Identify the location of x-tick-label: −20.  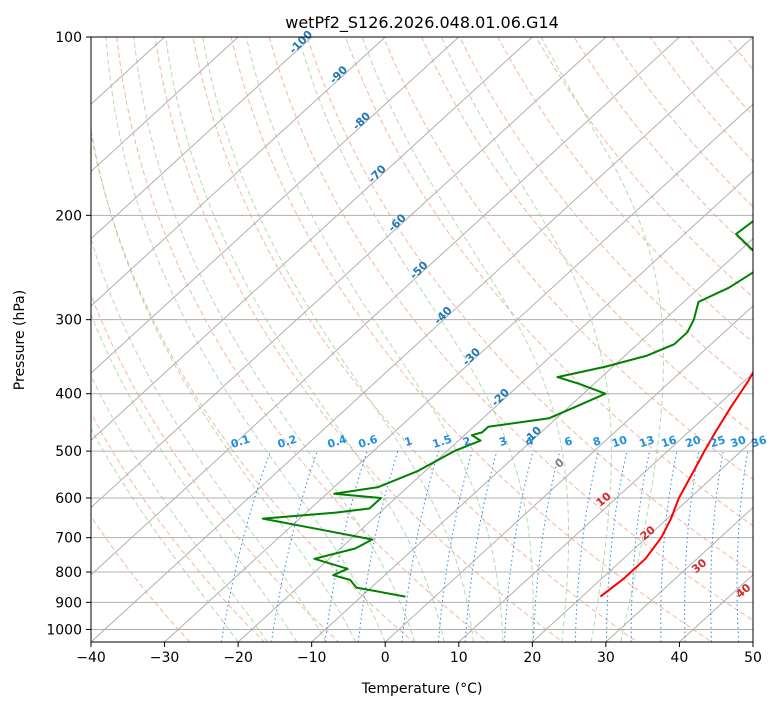
(238, 658).